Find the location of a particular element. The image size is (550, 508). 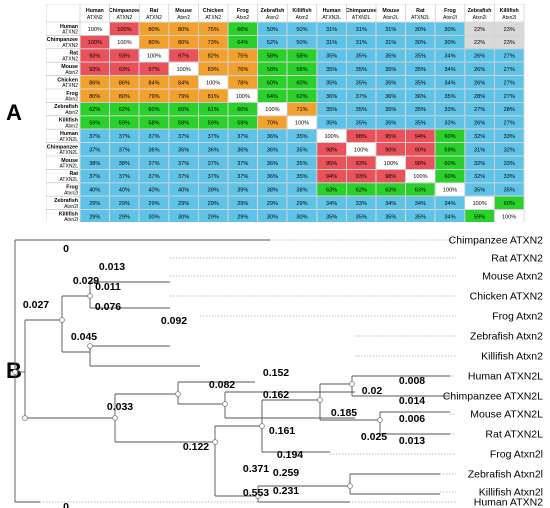

matrix-cell-value: 94% is located at coordinates (420, 137).